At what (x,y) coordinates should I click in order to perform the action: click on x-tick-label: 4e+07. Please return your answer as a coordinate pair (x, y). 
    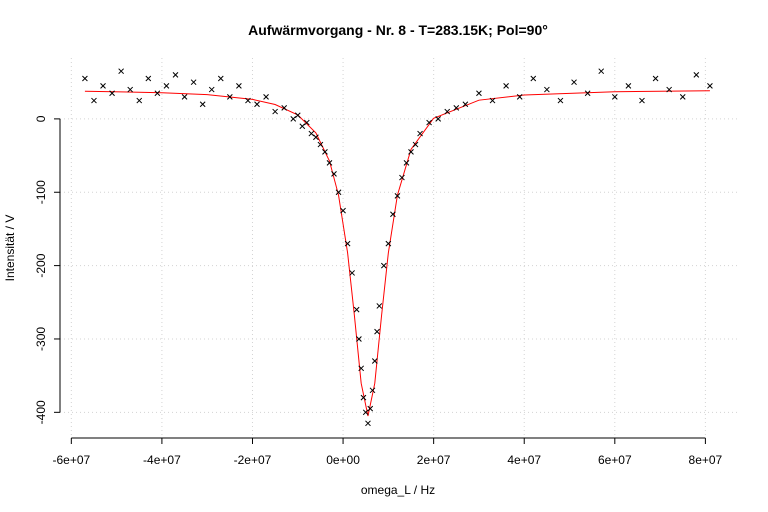
    Looking at the image, I should click on (524, 460).